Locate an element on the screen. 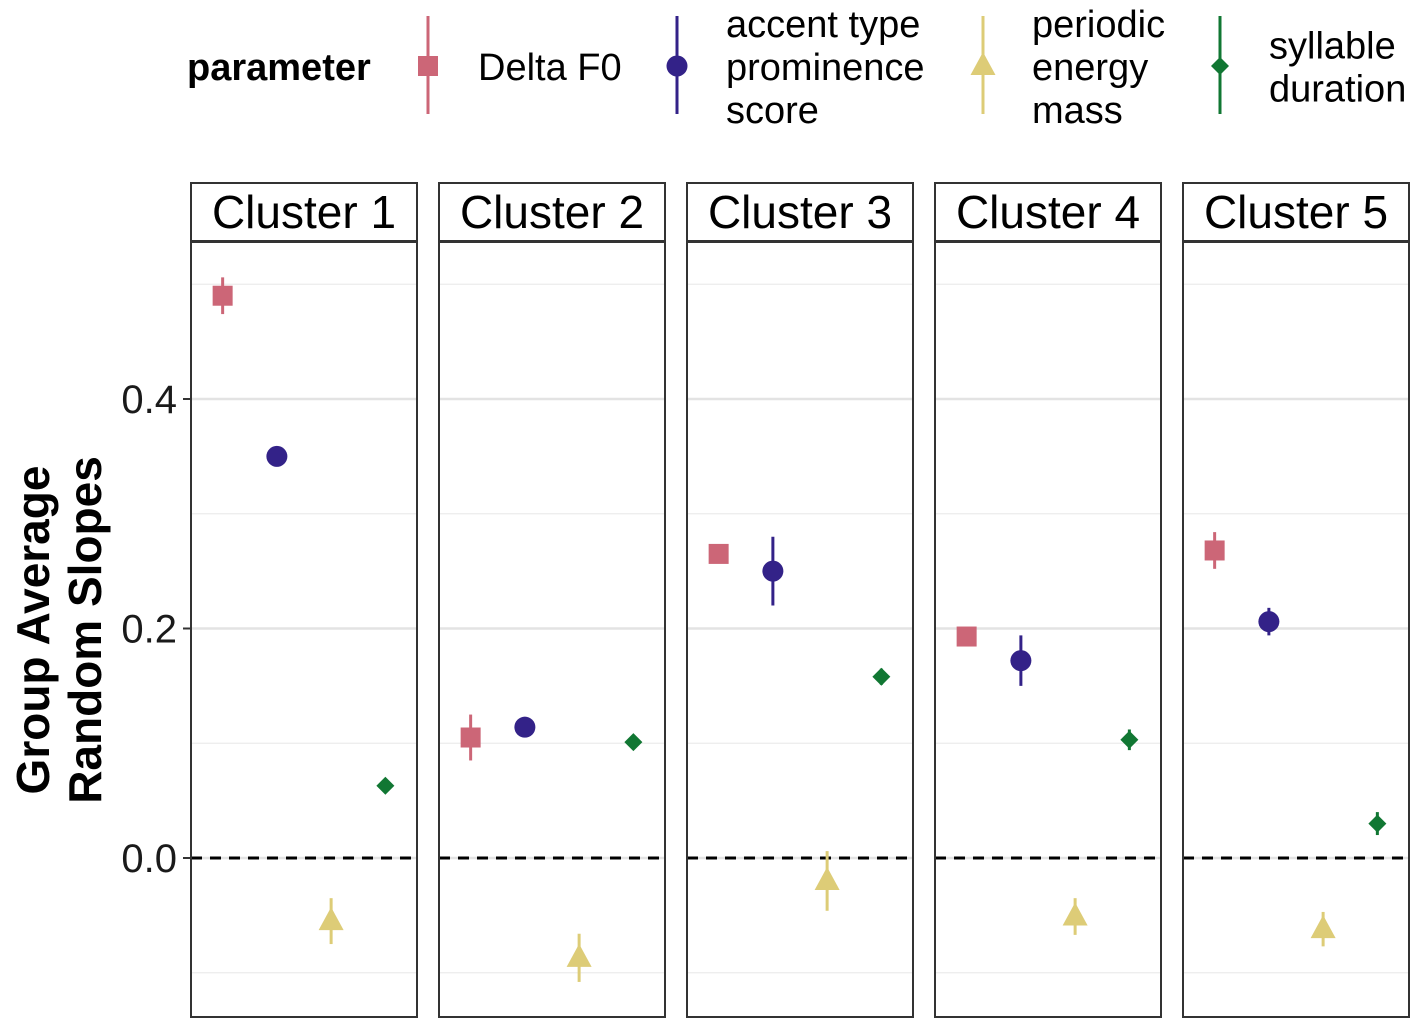 This screenshot has width=1418, height=1025. y-tick-label: 0.2 is located at coordinates (149, 630).